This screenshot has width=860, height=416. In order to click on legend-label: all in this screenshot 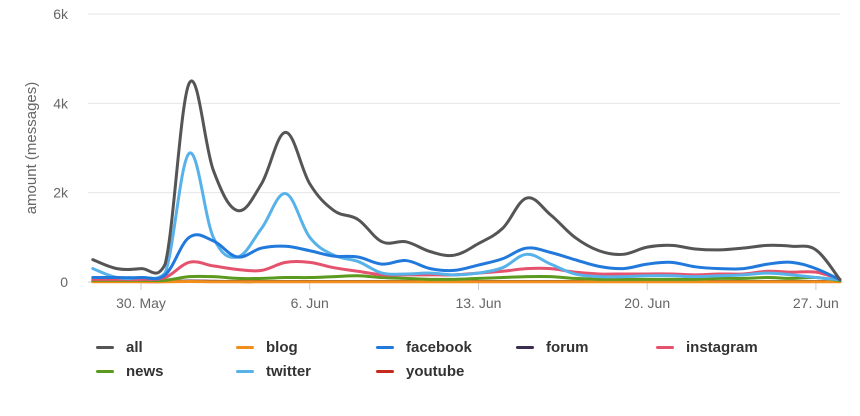, I will do `click(134, 347)`.